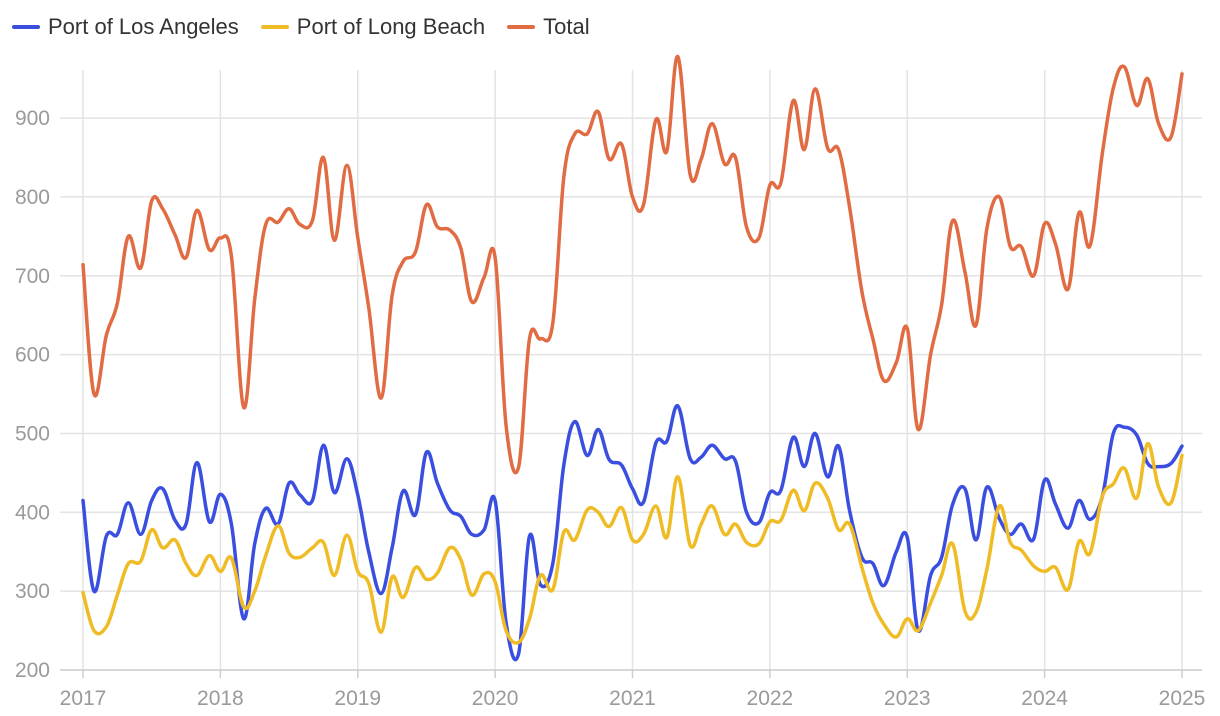  I want to click on y-tick-label: 200, so click(32, 670).